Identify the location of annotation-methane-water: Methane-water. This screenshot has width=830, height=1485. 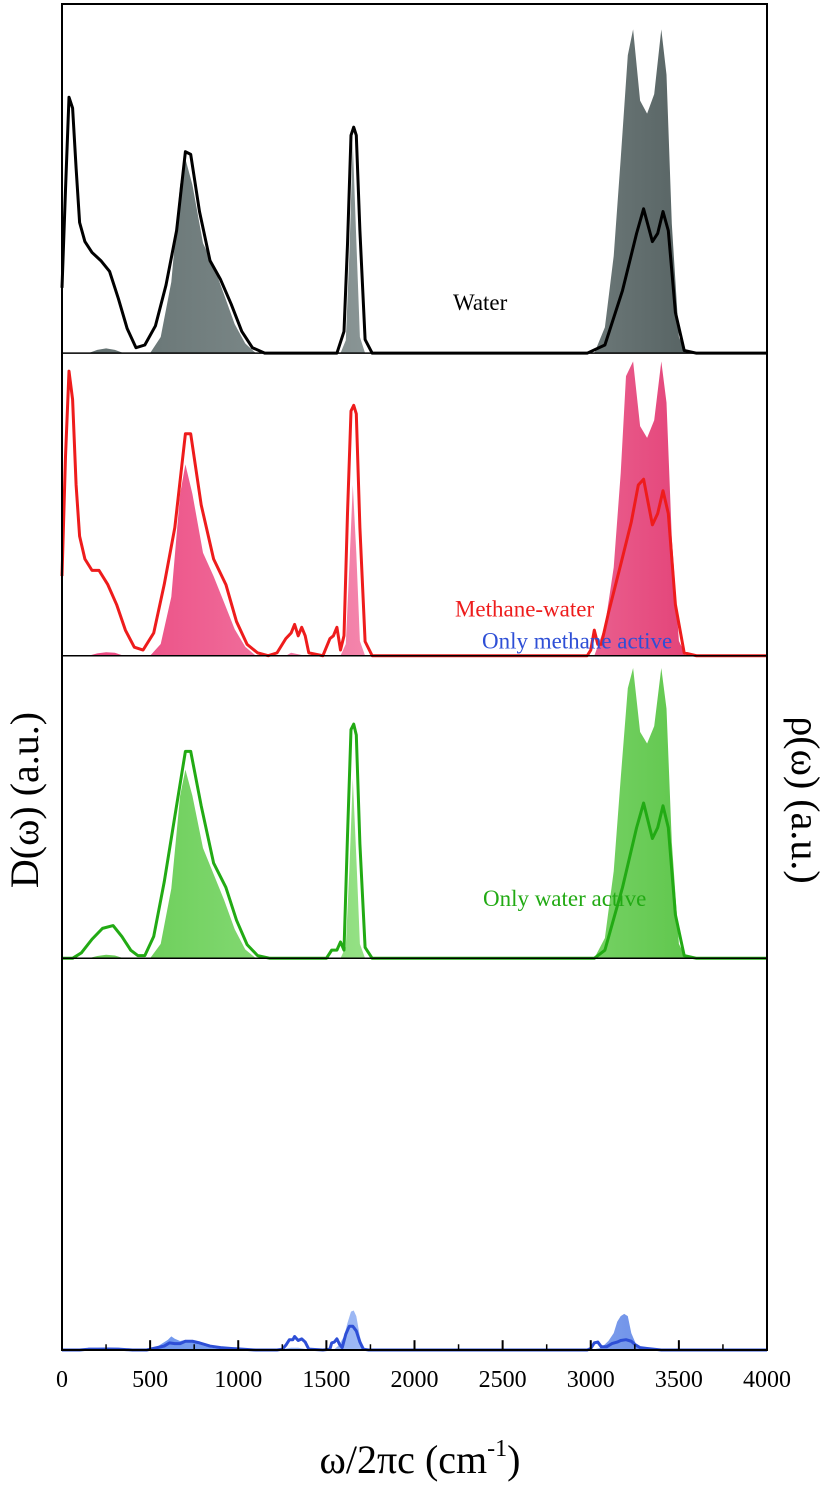
(524, 608).